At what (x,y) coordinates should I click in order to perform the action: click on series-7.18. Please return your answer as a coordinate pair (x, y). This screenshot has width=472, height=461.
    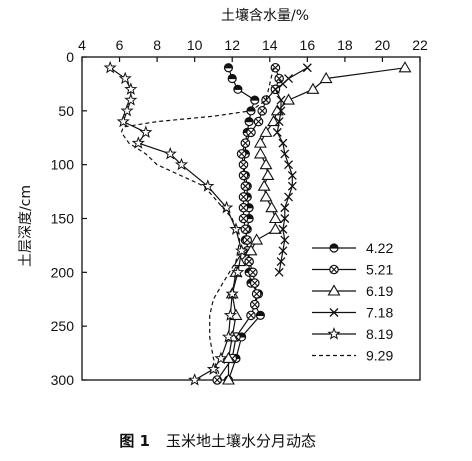
    Looking at the image, I should click on (291, 170).